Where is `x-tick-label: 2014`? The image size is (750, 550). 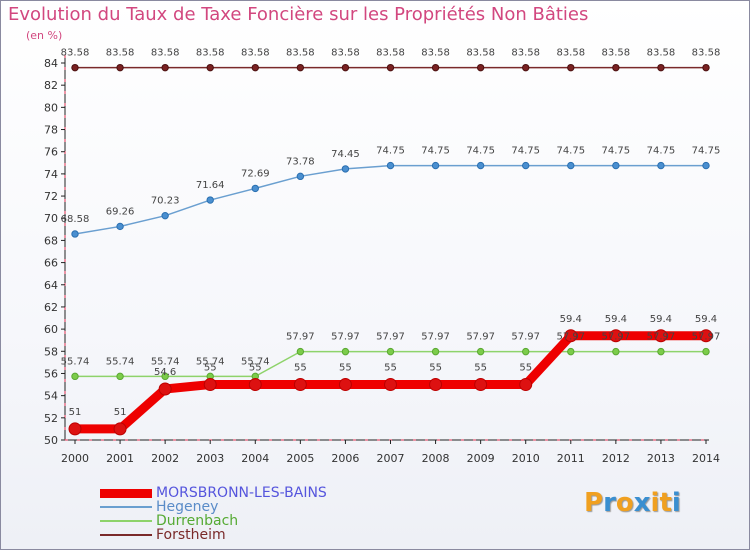
x-tick-label: 2014 is located at coordinates (706, 458).